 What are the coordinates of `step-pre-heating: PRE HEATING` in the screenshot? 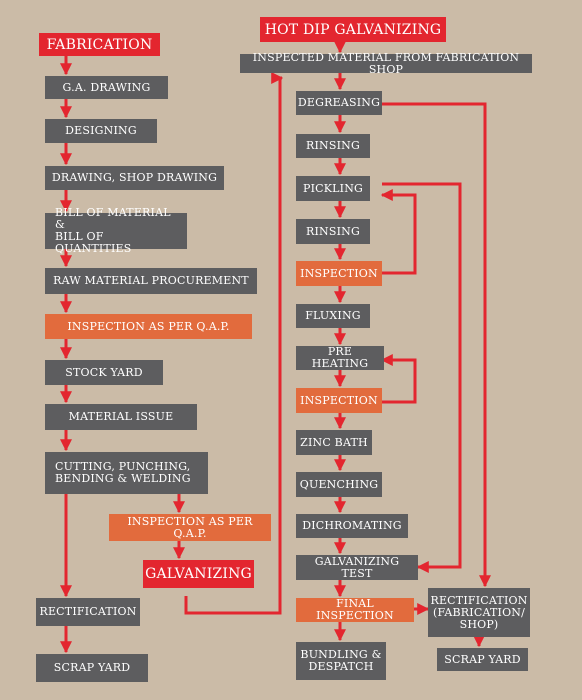 It's located at (340, 358).